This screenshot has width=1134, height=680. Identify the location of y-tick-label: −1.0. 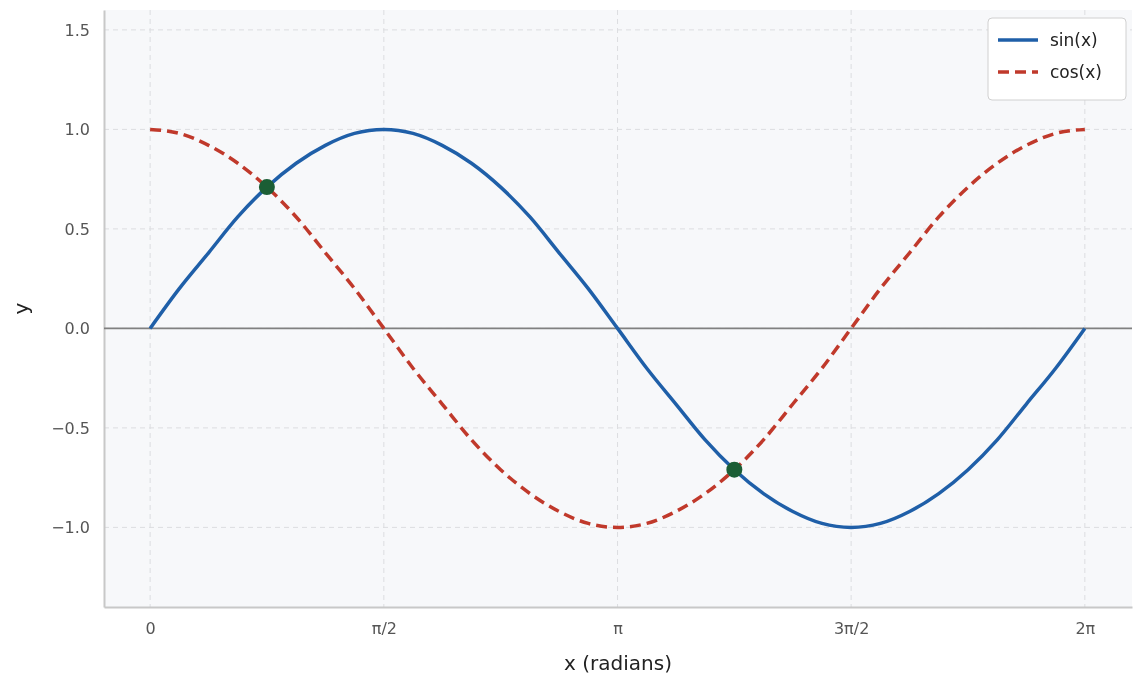
(70, 528).